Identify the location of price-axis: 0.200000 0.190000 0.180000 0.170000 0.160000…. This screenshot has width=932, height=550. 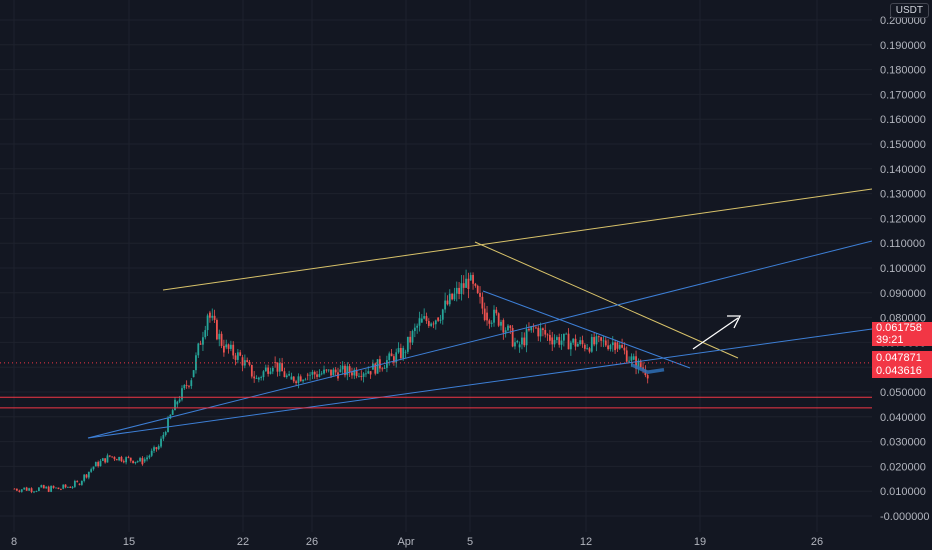
(902, 275).